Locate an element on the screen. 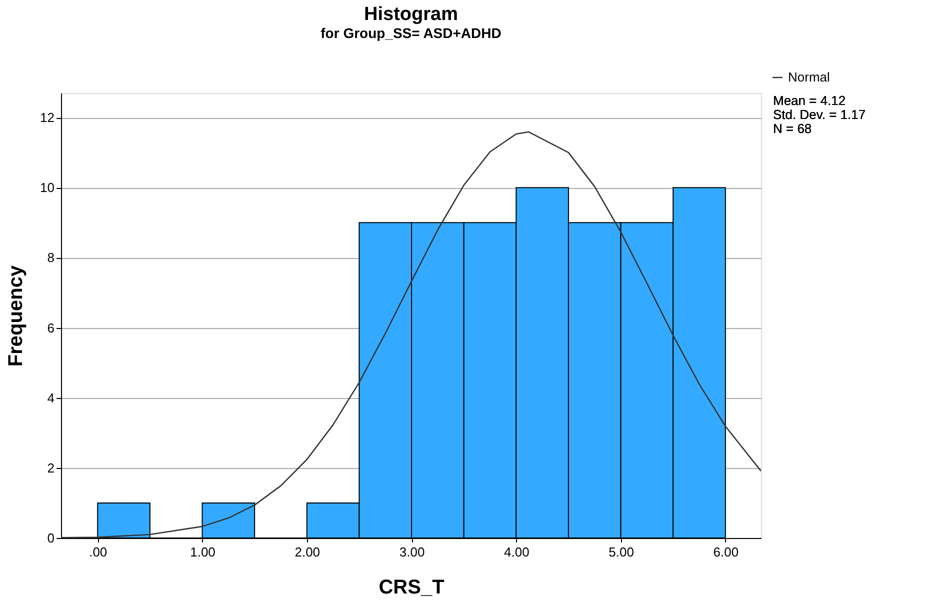 This screenshot has height=603, width=943. x-tick-label: 3.00 is located at coordinates (412, 552).